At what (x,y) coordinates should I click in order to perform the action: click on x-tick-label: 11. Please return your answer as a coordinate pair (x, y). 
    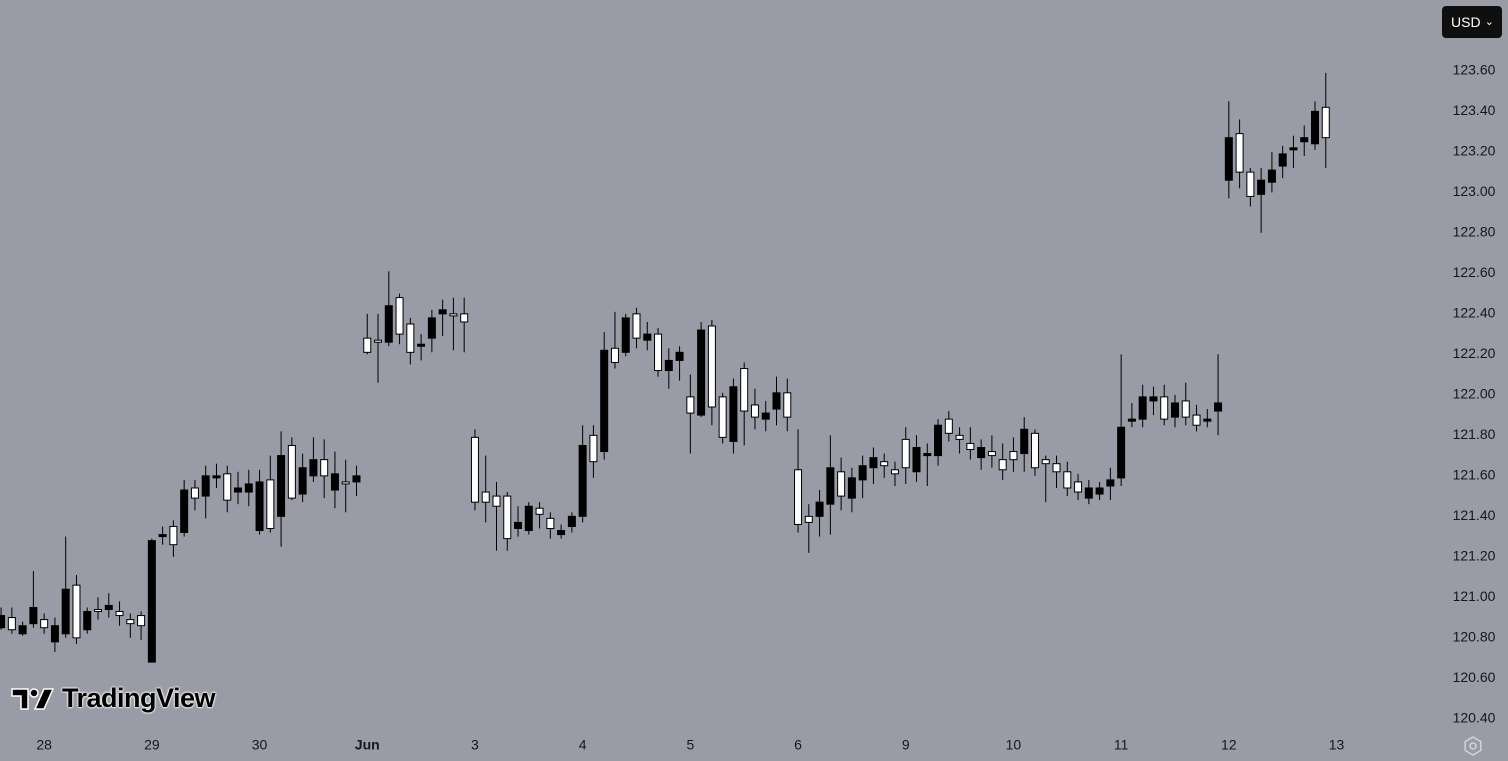
    Looking at the image, I should click on (1121, 745).